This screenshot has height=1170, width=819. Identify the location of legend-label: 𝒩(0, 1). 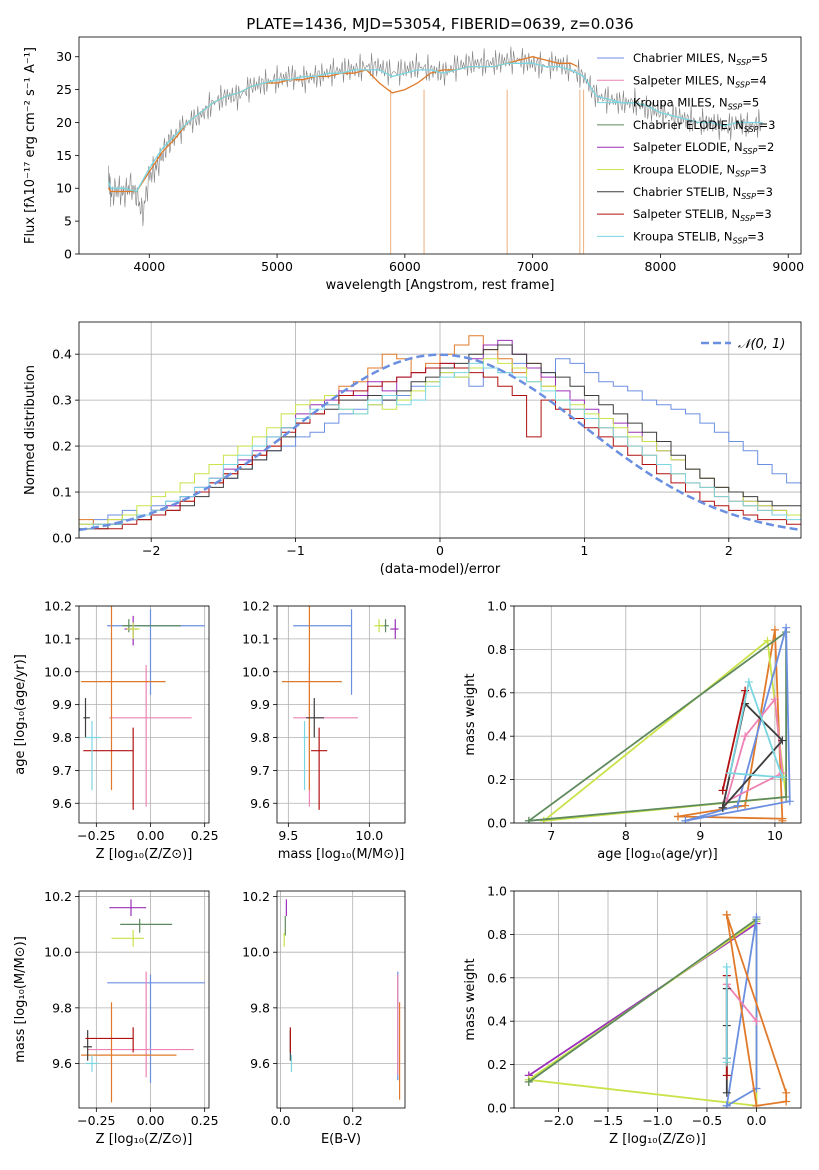
(761, 344).